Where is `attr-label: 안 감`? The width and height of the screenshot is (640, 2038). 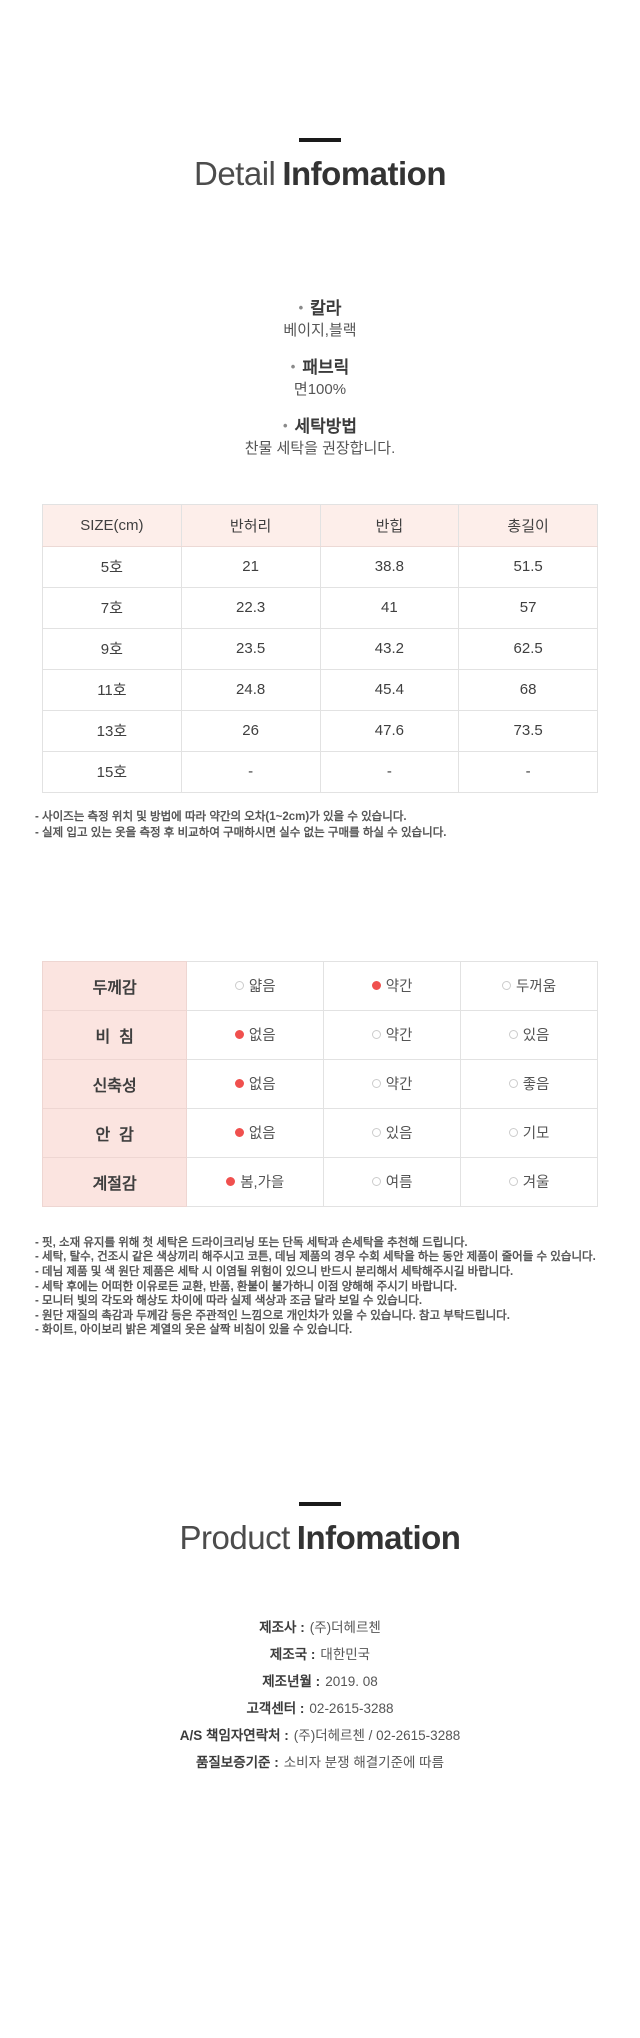
attr-label: 안 감 is located at coordinates (114, 1132).